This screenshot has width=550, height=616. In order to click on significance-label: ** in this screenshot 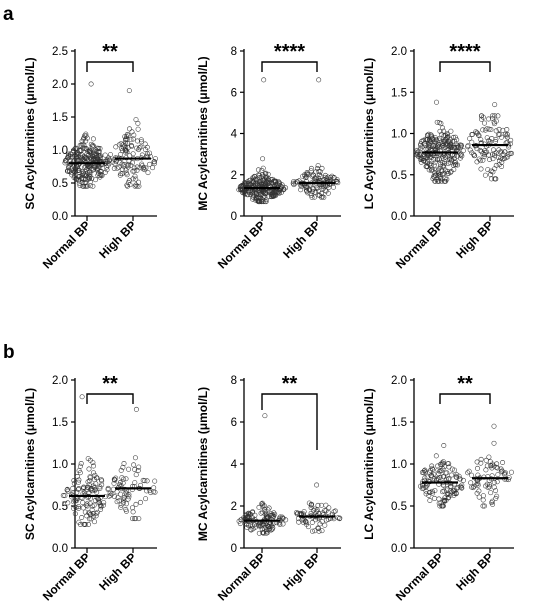, I will do `click(110, 384)`.